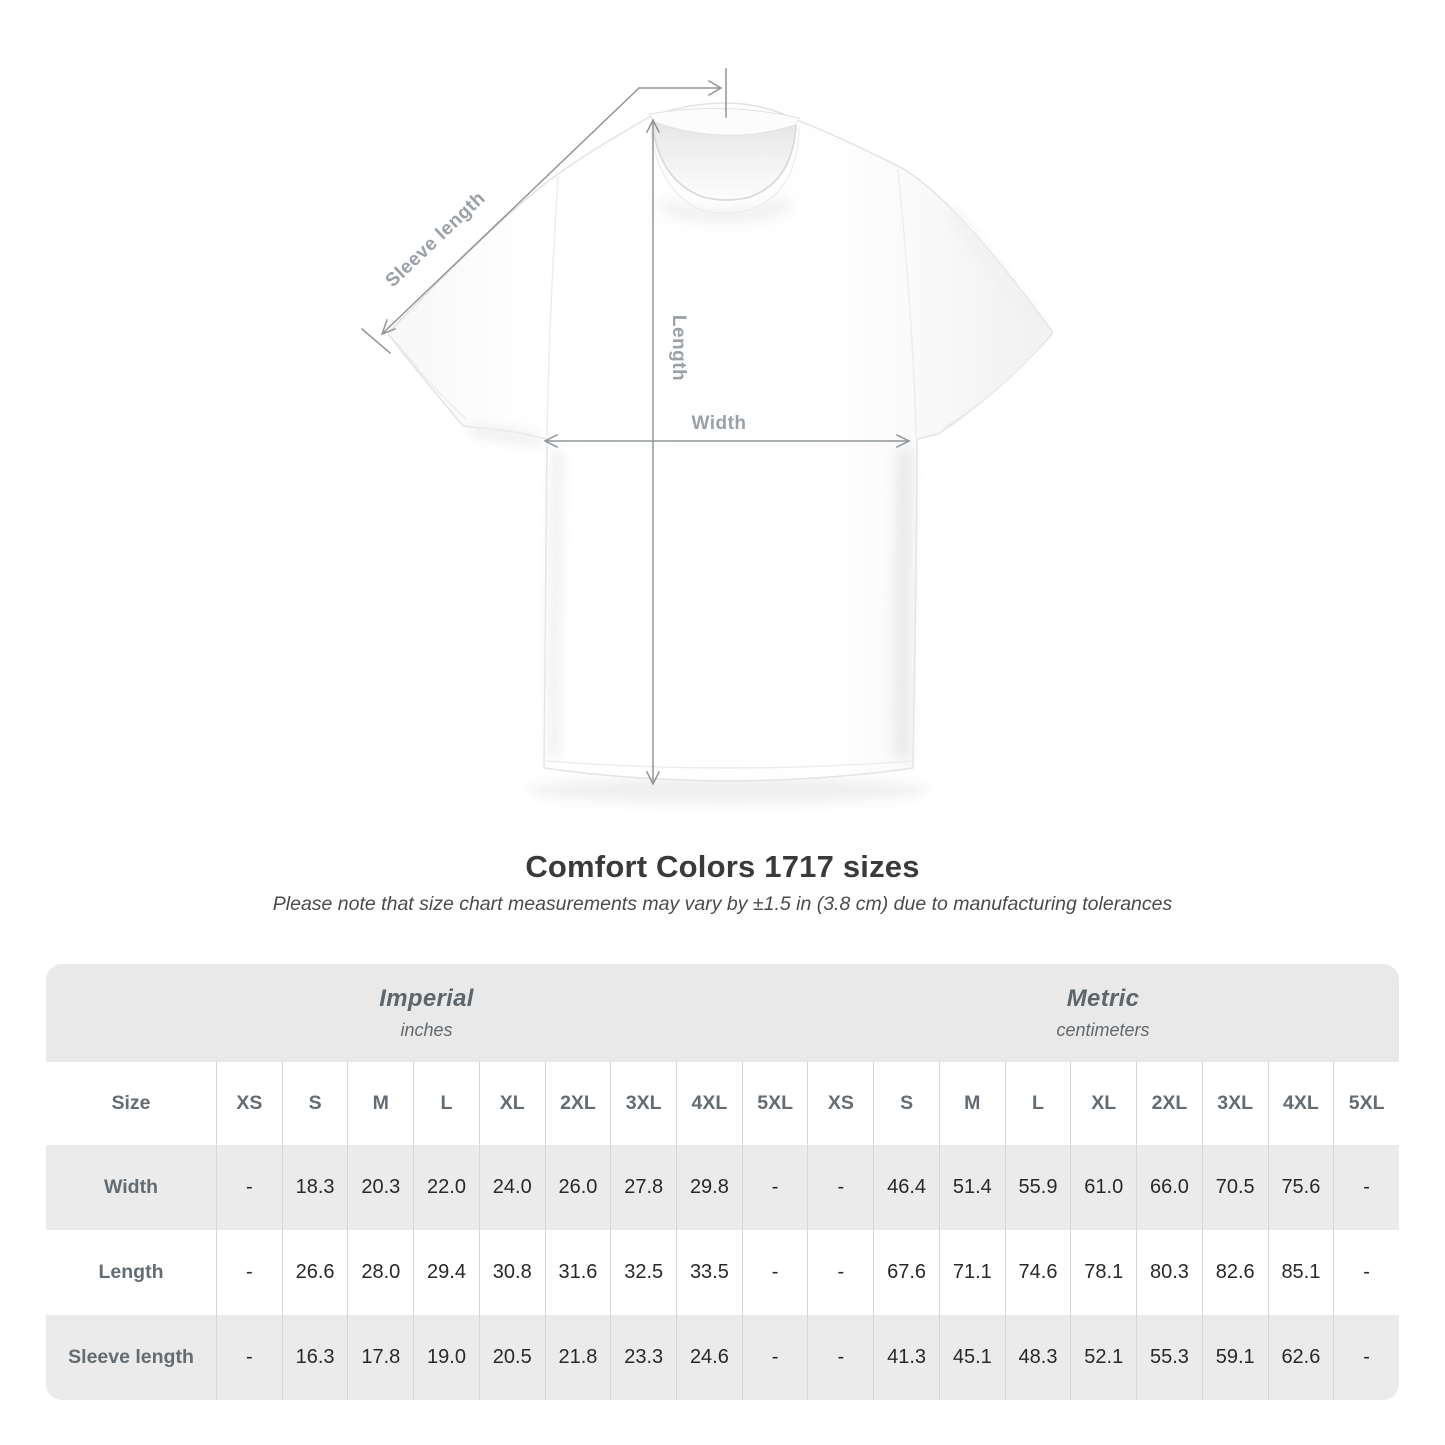 This screenshot has width=1445, height=1445. Describe the element at coordinates (511, 1272) in the screenshot. I see `measurement-cell: 30.8` at that location.